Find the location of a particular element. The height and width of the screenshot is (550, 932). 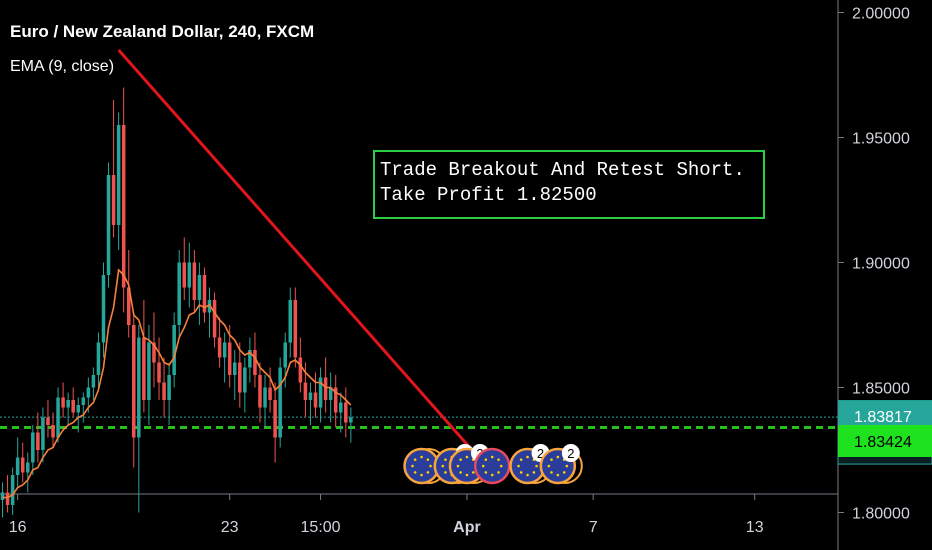

event-count-badge is located at coordinates (570, 453).